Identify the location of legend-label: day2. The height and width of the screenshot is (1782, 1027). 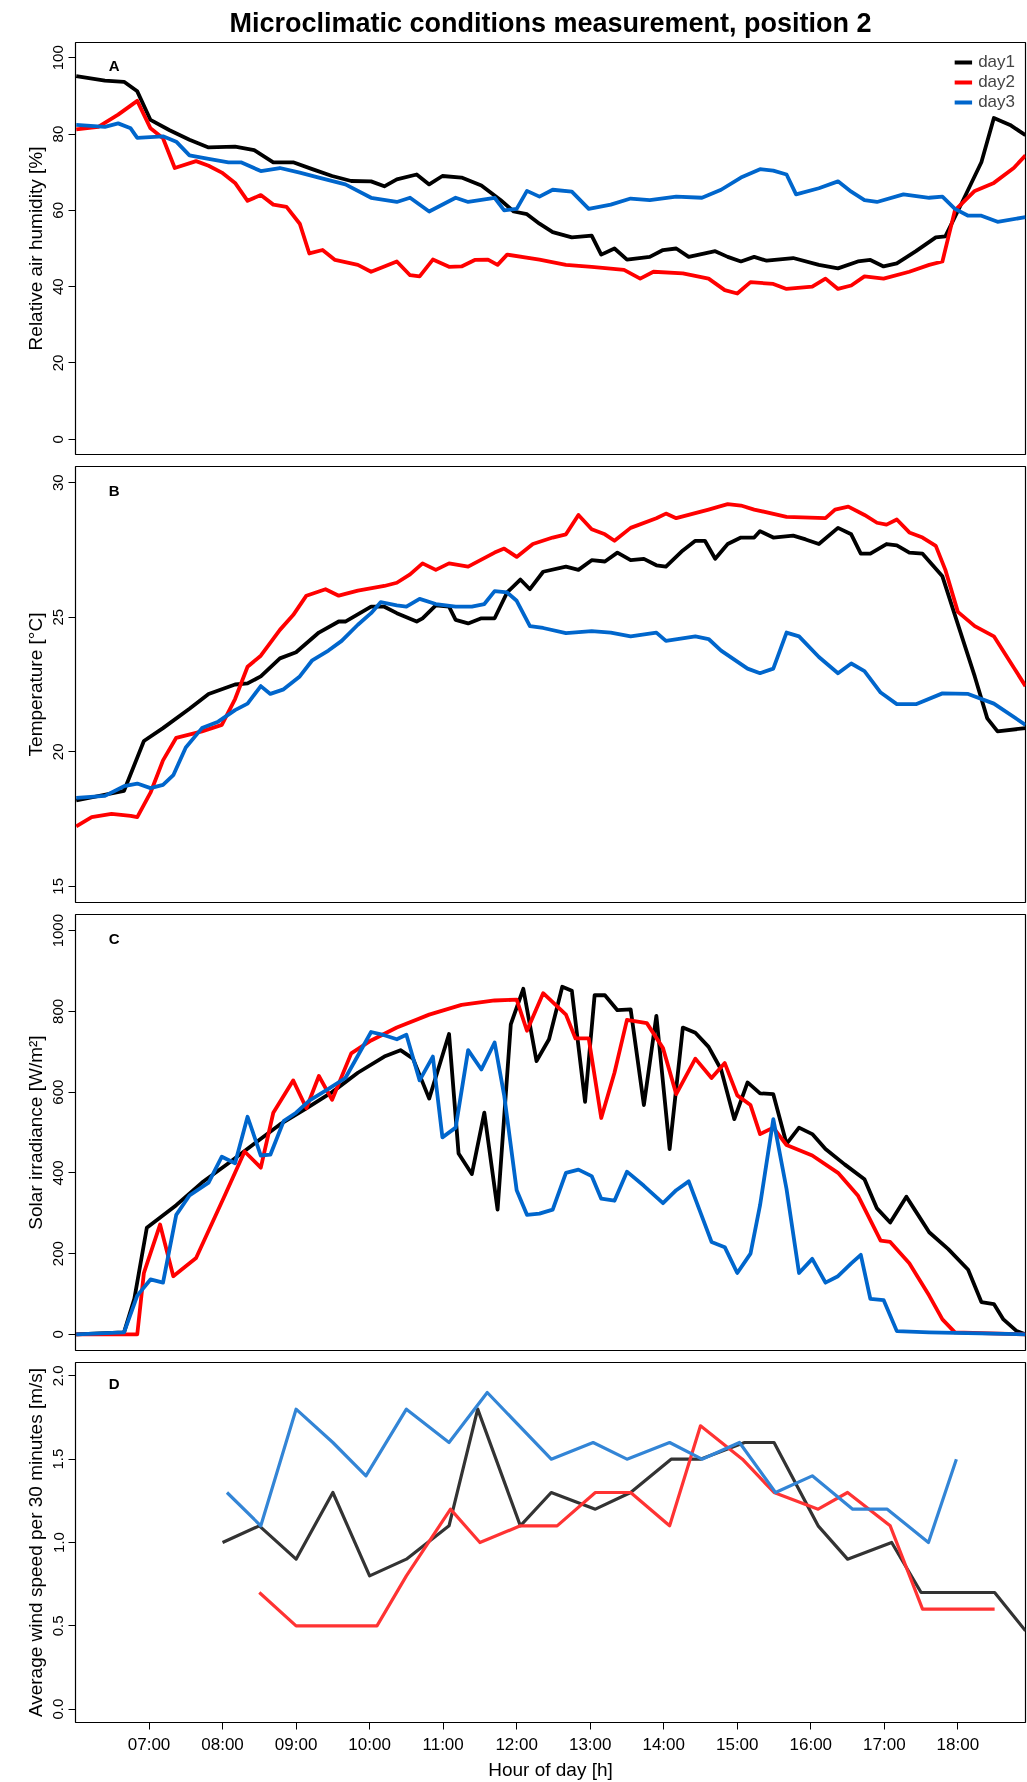
(996, 82).